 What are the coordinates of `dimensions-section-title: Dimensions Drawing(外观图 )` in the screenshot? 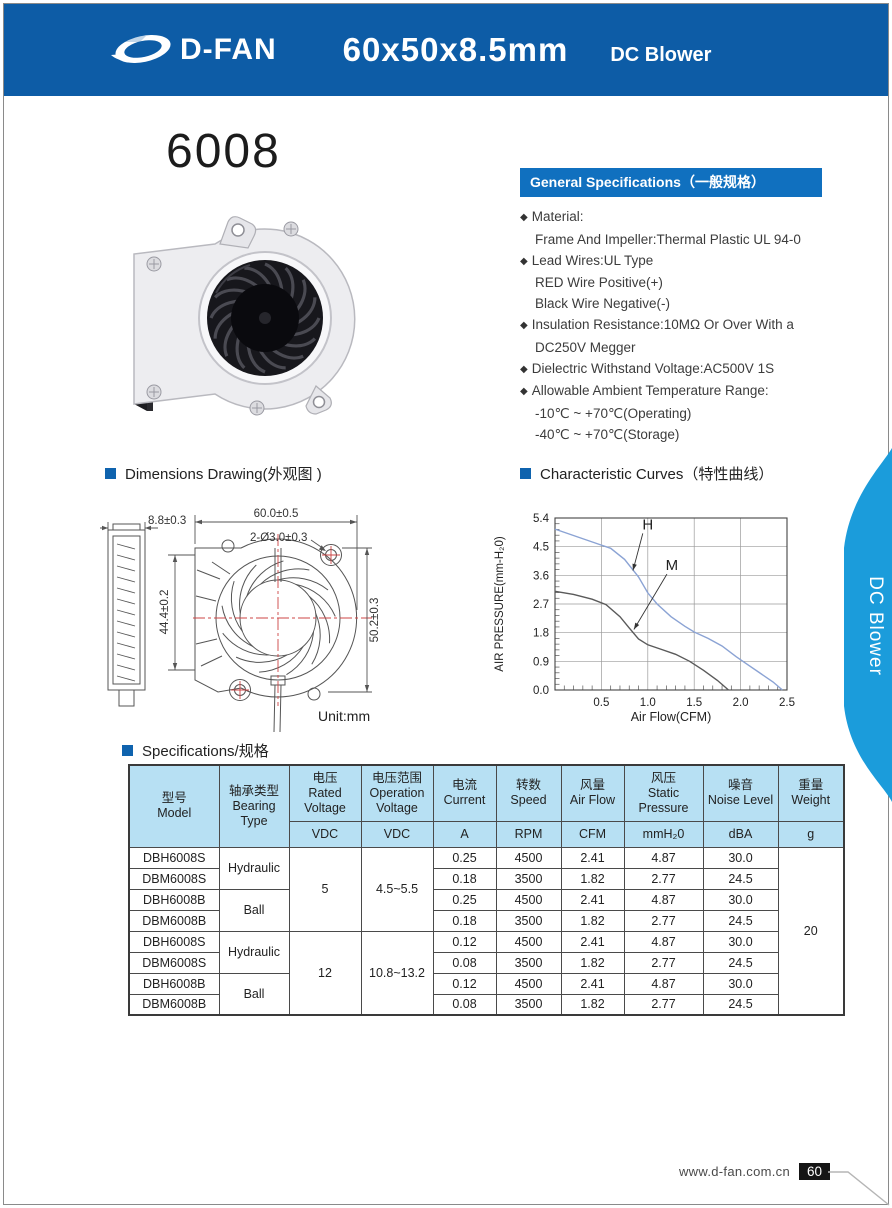 It's located at (213, 473).